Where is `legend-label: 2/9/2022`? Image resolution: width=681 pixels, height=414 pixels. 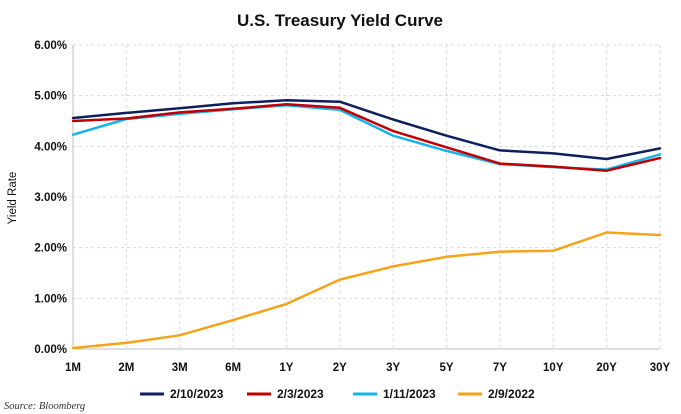
legend-label: 2/9/2022 is located at coordinates (511, 394).